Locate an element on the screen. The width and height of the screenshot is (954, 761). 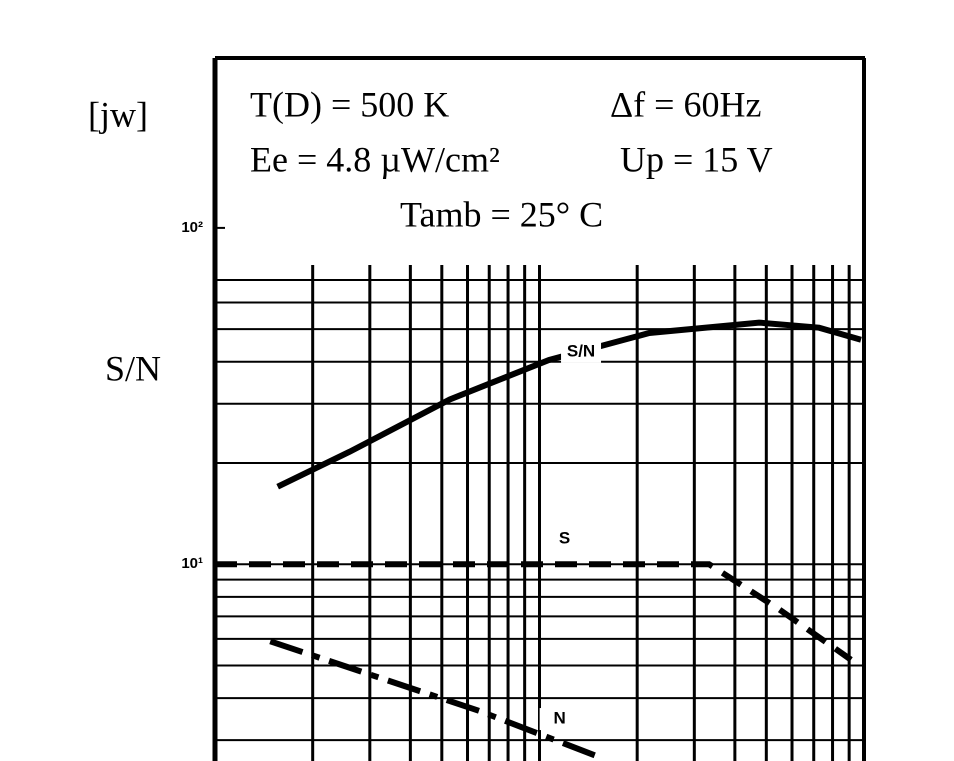
annotation: Tamb = 25° C is located at coordinates (501, 214).